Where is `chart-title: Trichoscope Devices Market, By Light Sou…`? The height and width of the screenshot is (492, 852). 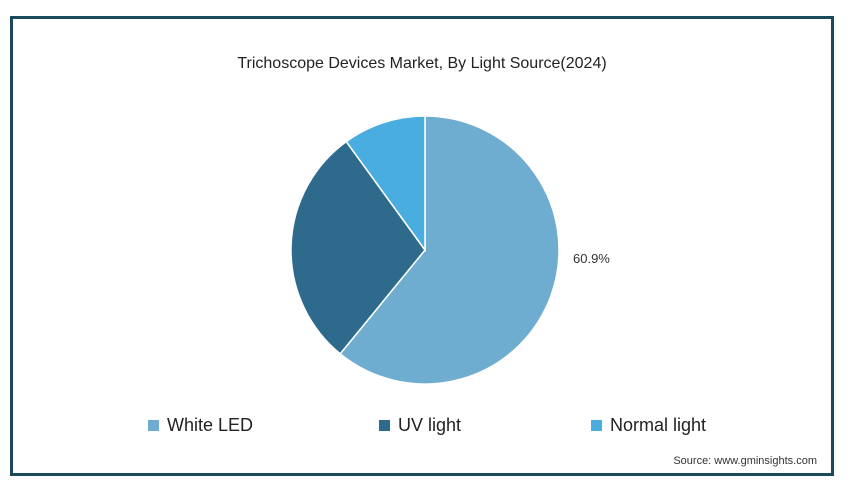 chart-title: Trichoscope Devices Market, By Light Sou… is located at coordinates (422, 63).